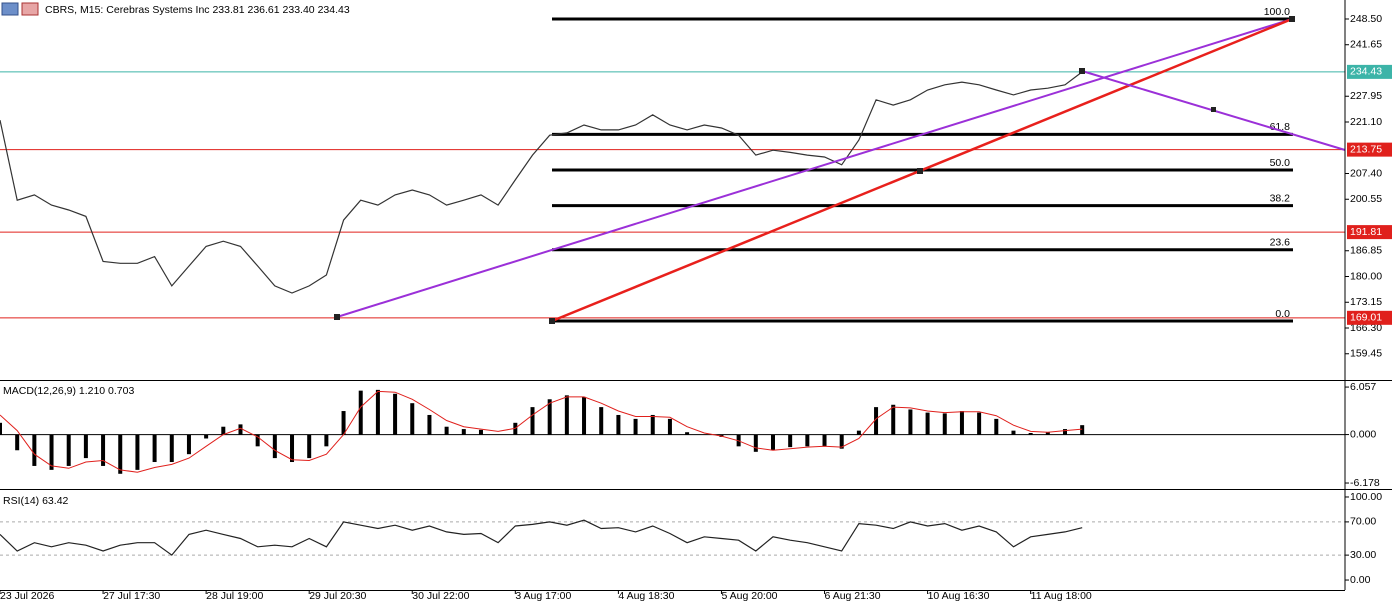 This screenshot has width=1392, height=603. Describe the element at coordinates (1366, 19) in the screenshot. I see `y-tick-label: 248.50` at that location.